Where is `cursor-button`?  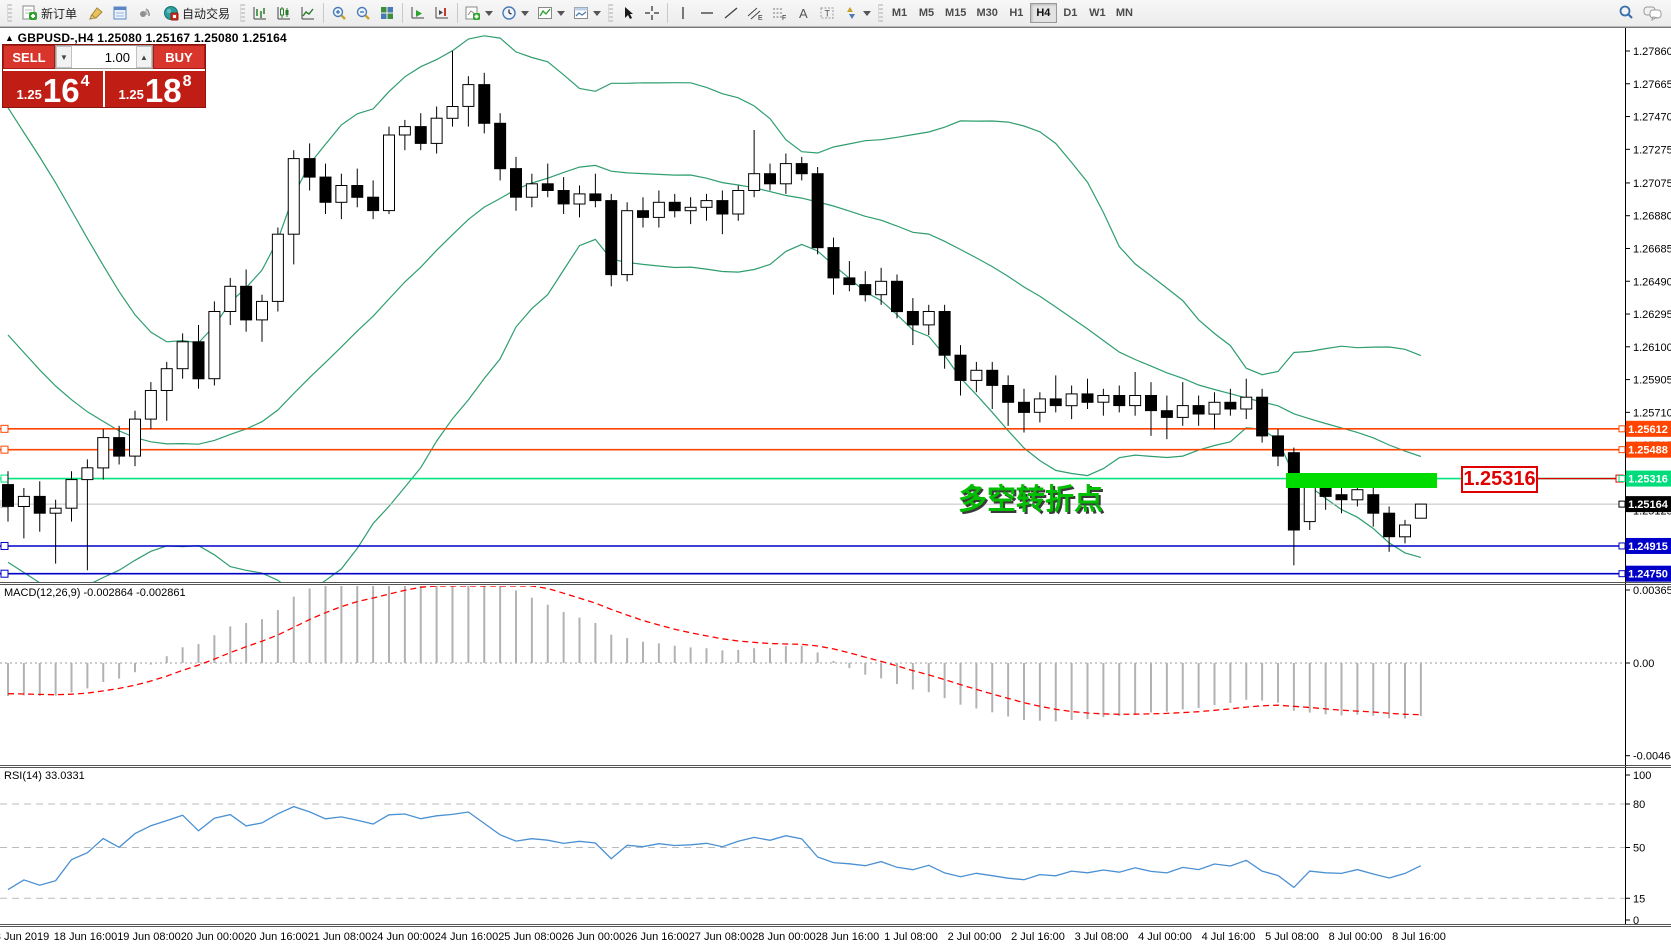
cursor-button is located at coordinates (628, 13).